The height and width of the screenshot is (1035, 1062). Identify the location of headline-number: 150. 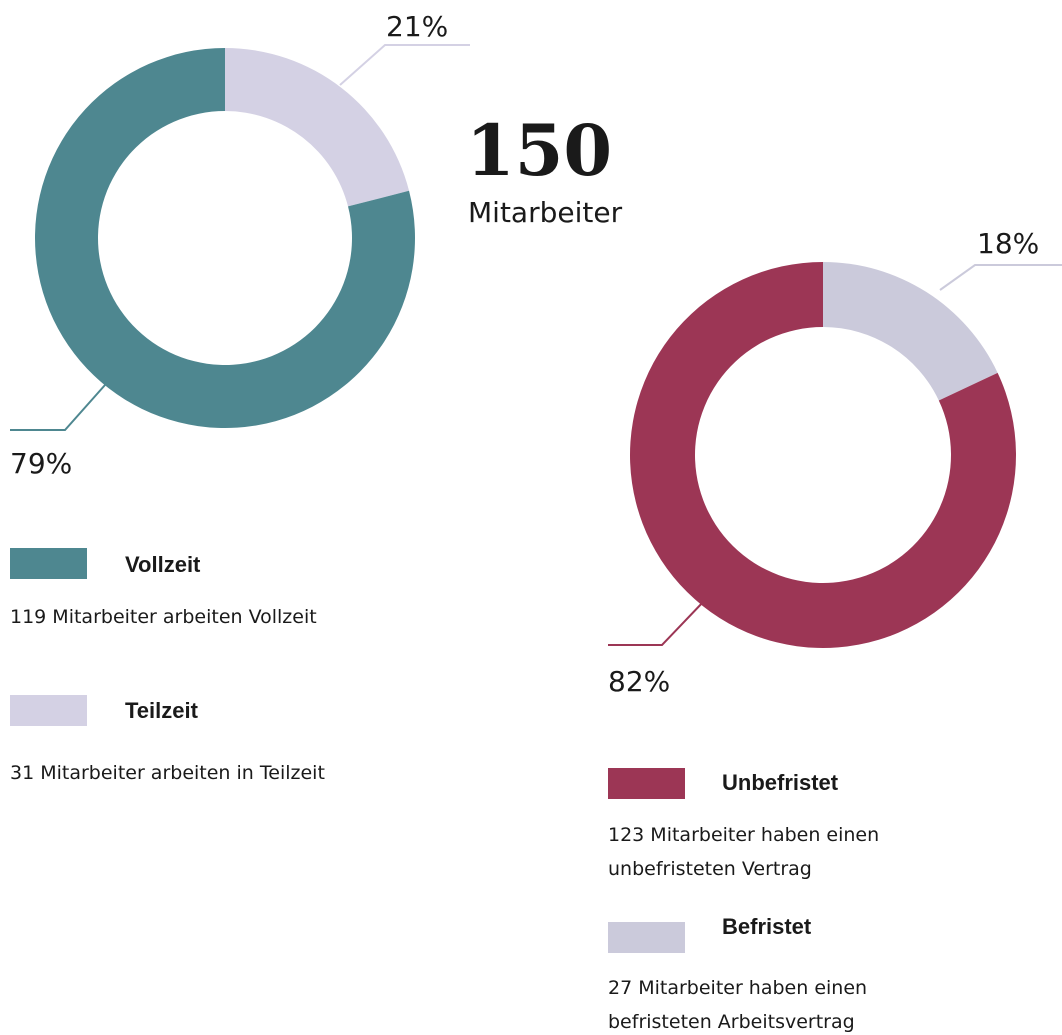
(539, 150).